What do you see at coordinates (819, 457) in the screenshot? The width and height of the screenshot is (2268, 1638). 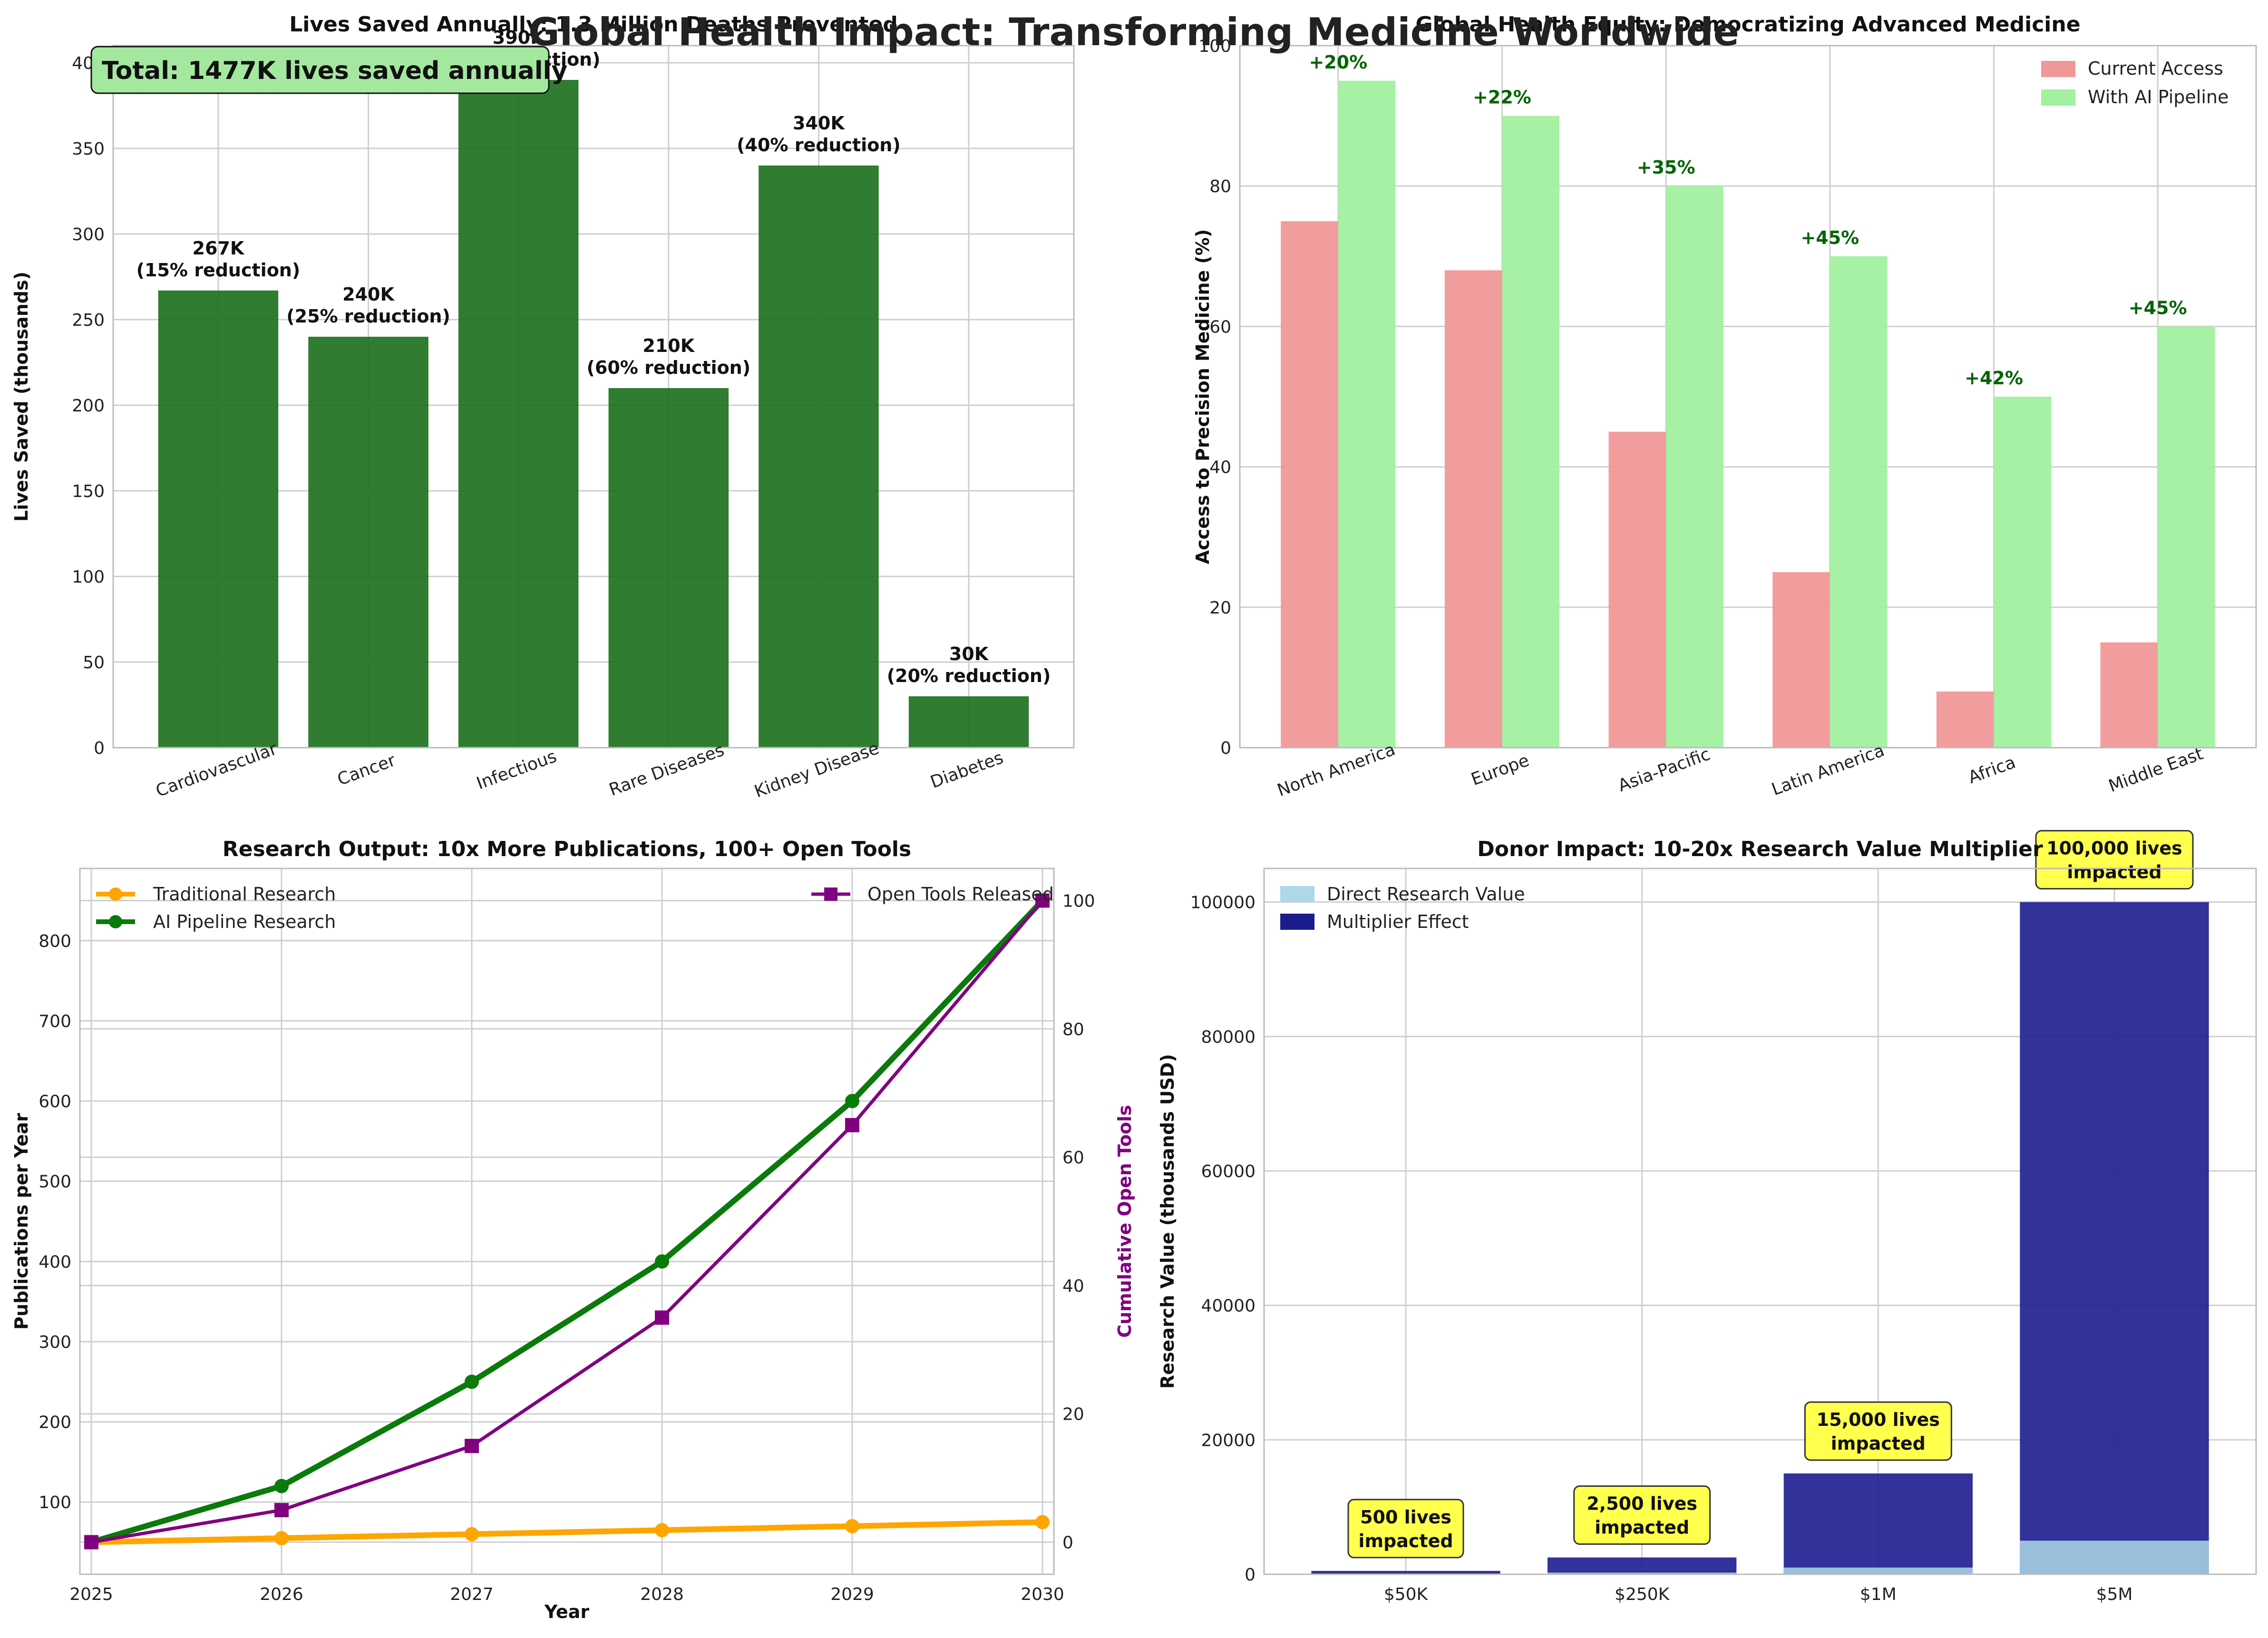 I see `bar-kidney-disease` at bounding box center [819, 457].